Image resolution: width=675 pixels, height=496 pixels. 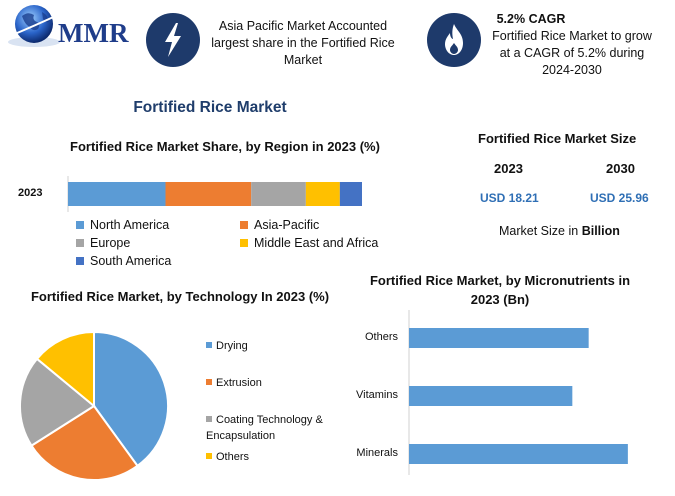 What do you see at coordinates (287, 225) in the screenshot?
I see `legend-label: Asia-Pacific` at bounding box center [287, 225].